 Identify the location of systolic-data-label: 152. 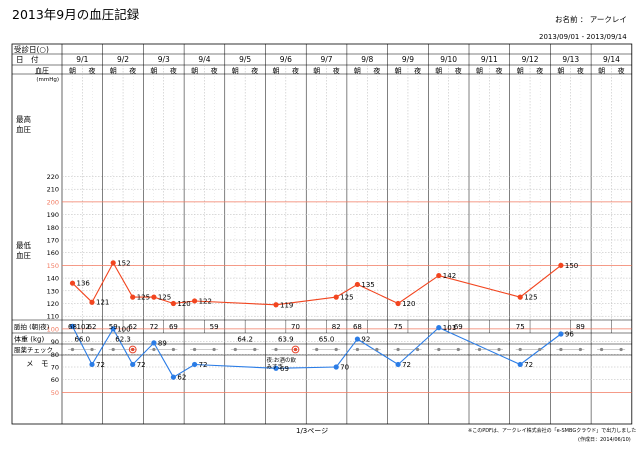
(123, 263).